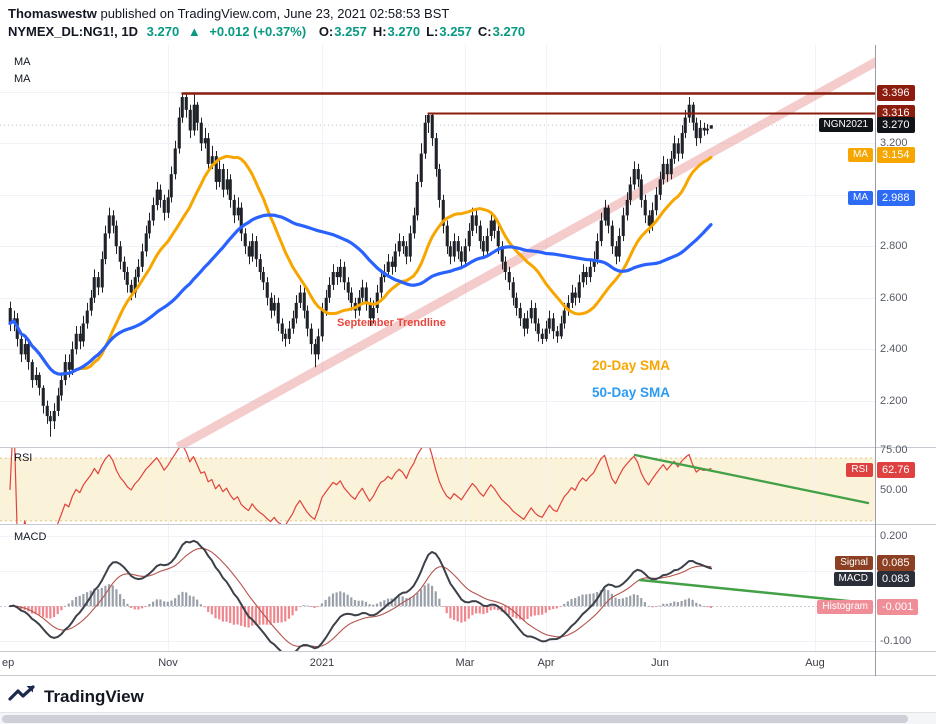  What do you see at coordinates (258, 31) in the screenshot?
I see `price-change: +0.012 (+0.37%)` at bounding box center [258, 31].